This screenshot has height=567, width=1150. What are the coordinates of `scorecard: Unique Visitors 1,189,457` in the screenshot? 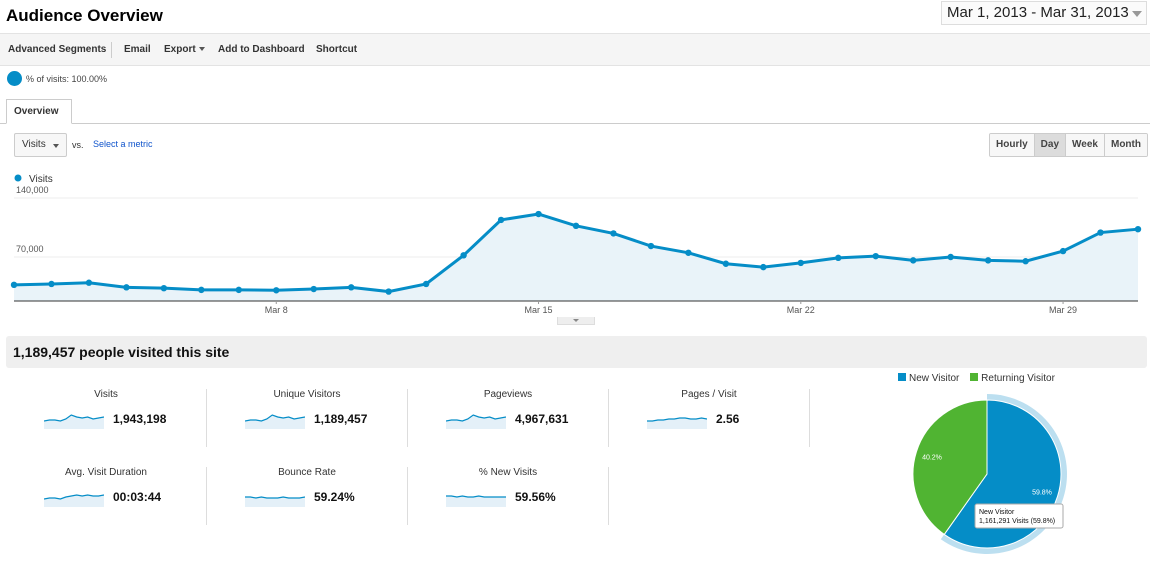 It's located at (307, 418).